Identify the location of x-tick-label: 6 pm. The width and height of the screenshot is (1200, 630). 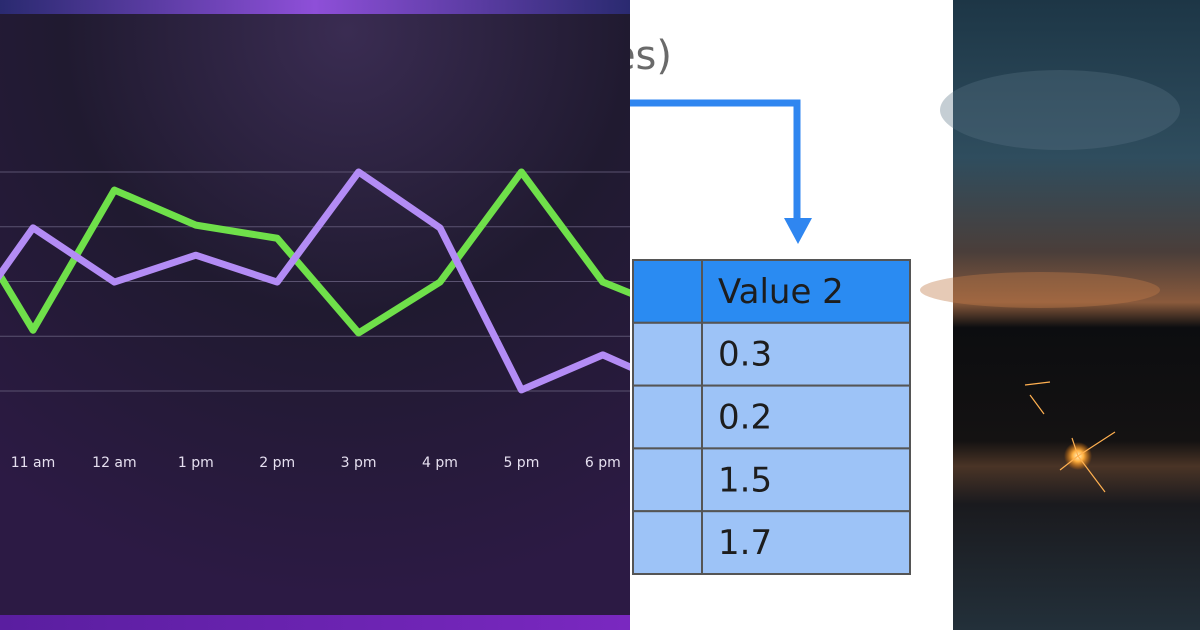
(603, 463).